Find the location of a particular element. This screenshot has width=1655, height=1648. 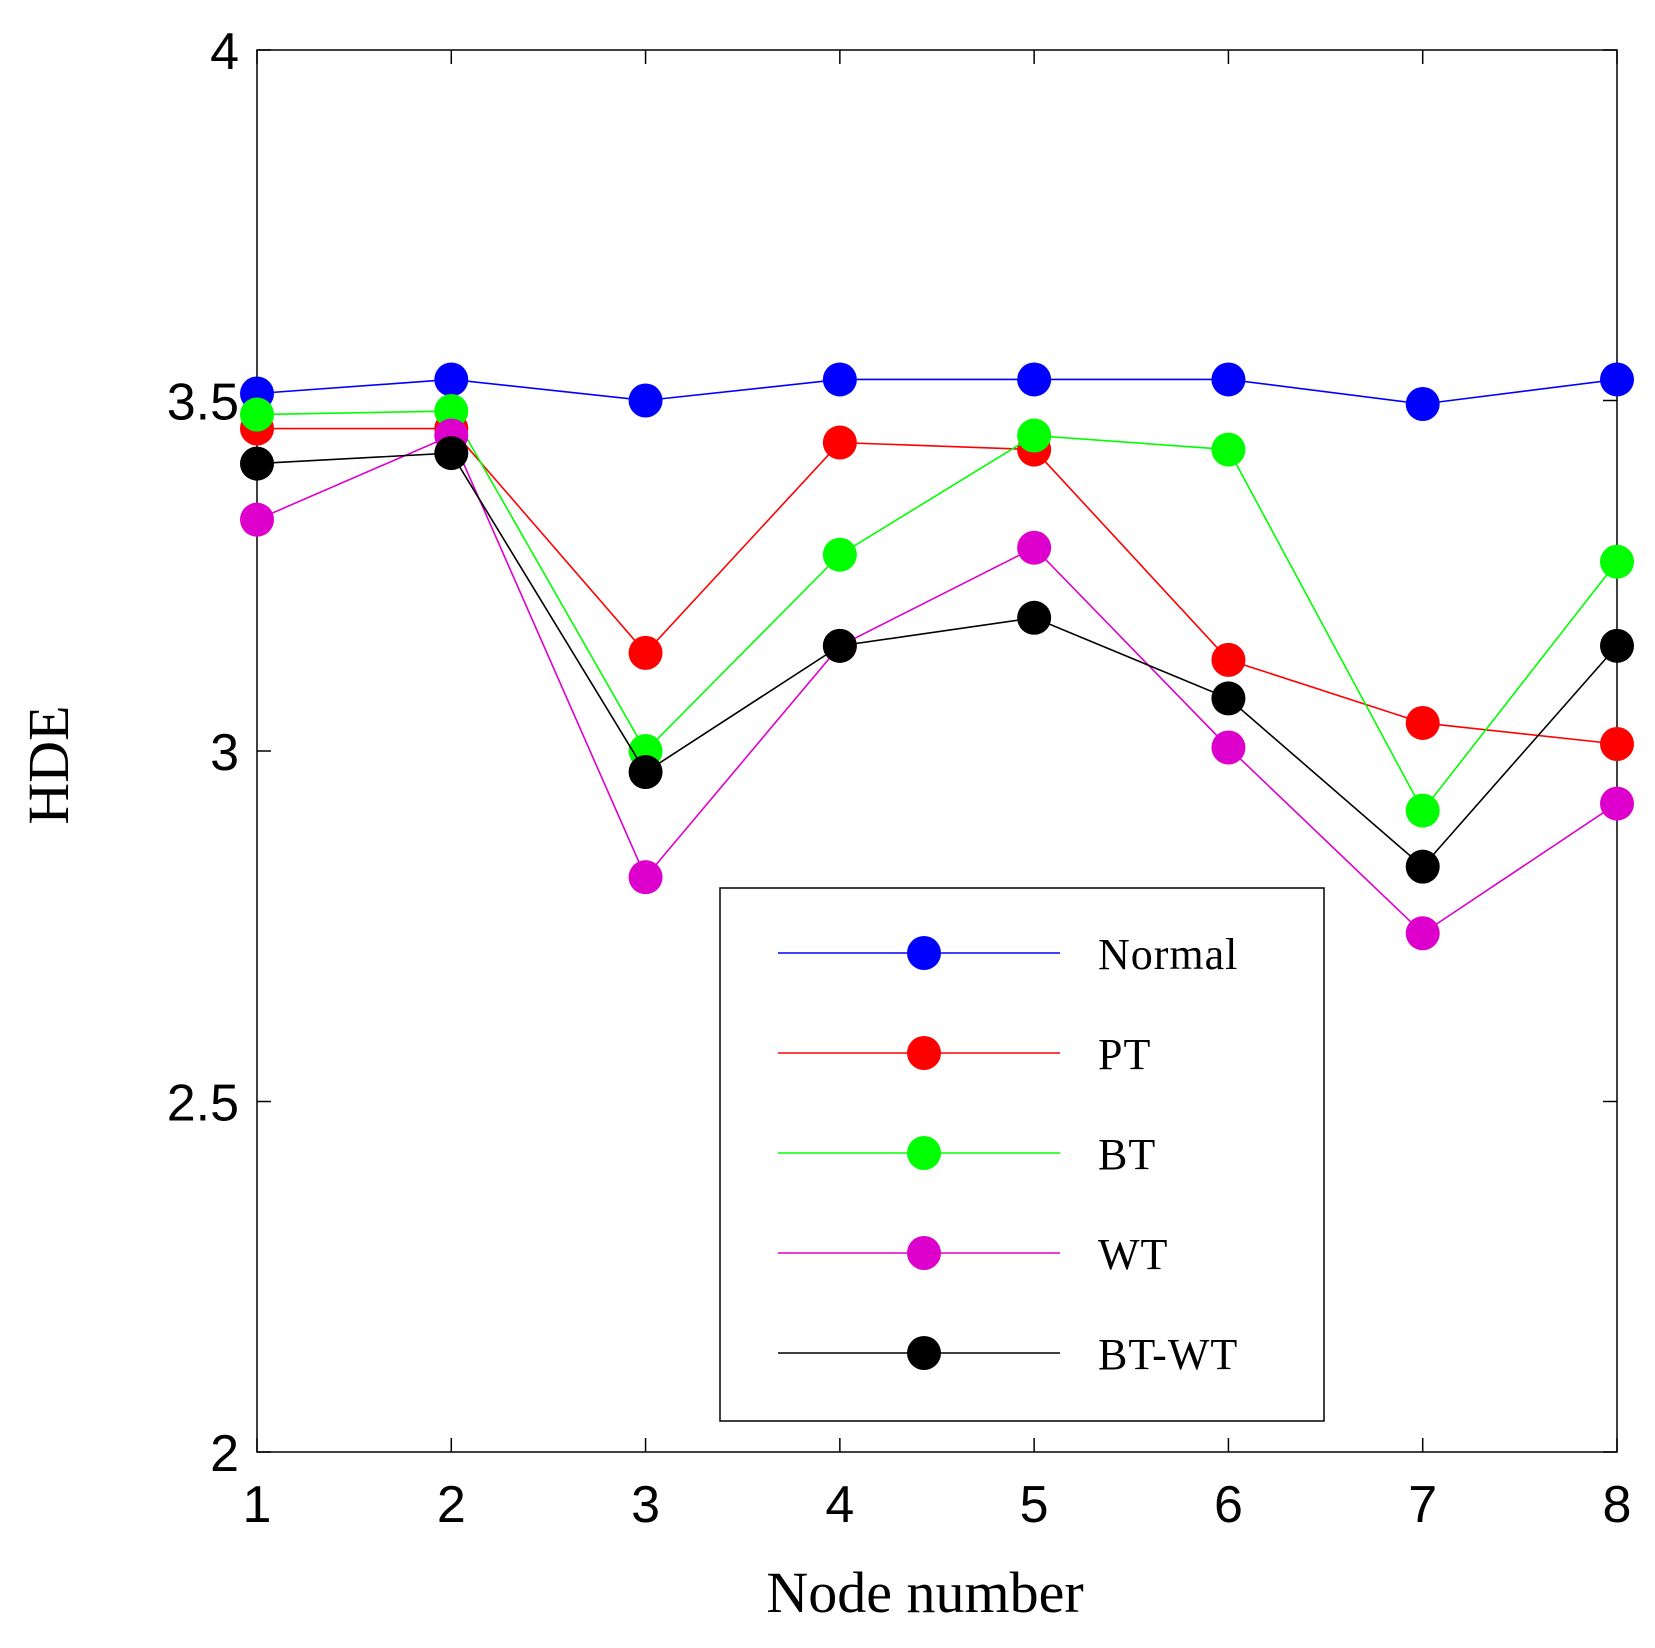

legend-marker-normal is located at coordinates (924, 953).